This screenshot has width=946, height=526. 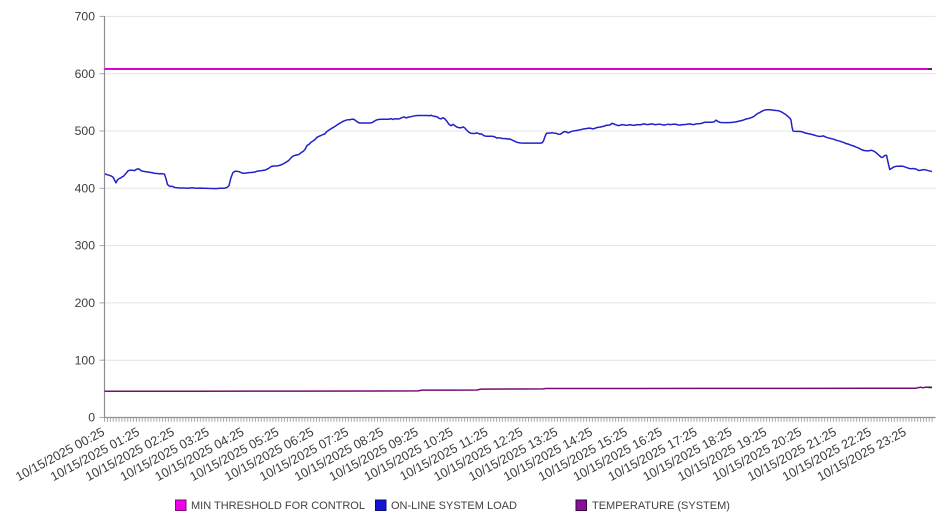 What do you see at coordinates (91, 418) in the screenshot?
I see `svg-text: 0` at bounding box center [91, 418].